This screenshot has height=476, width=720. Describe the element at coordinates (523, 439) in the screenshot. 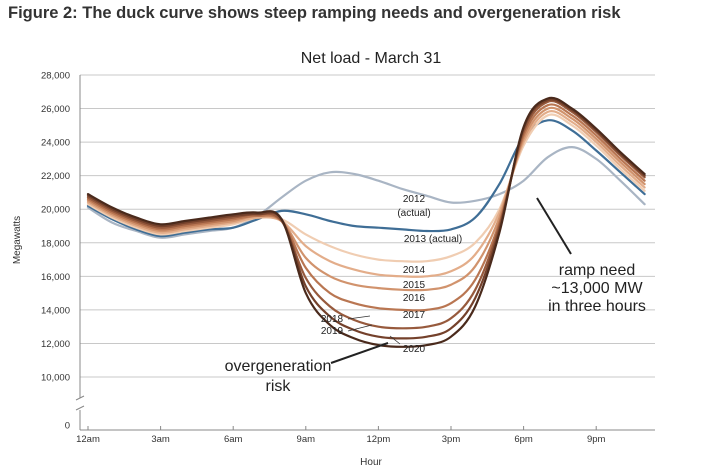

I see `x-tick-label: 6pm` at that location.